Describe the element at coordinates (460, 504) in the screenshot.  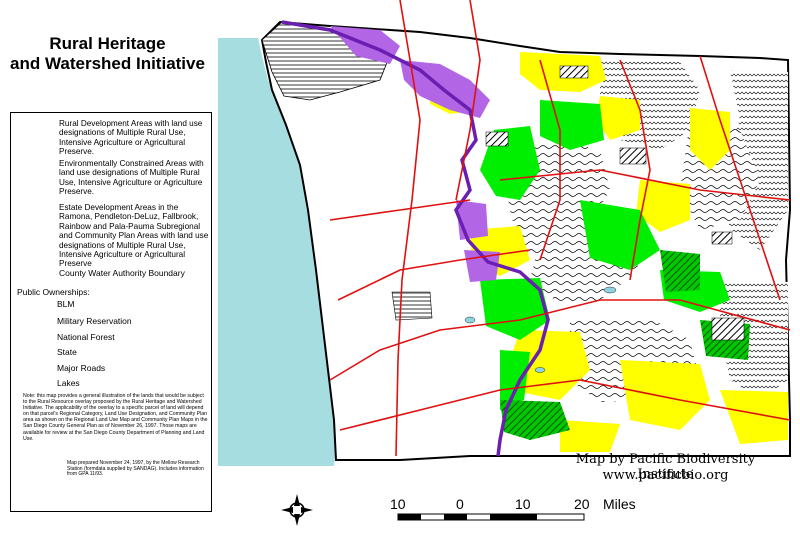
I see `scale-tick-zero: 0` at that location.